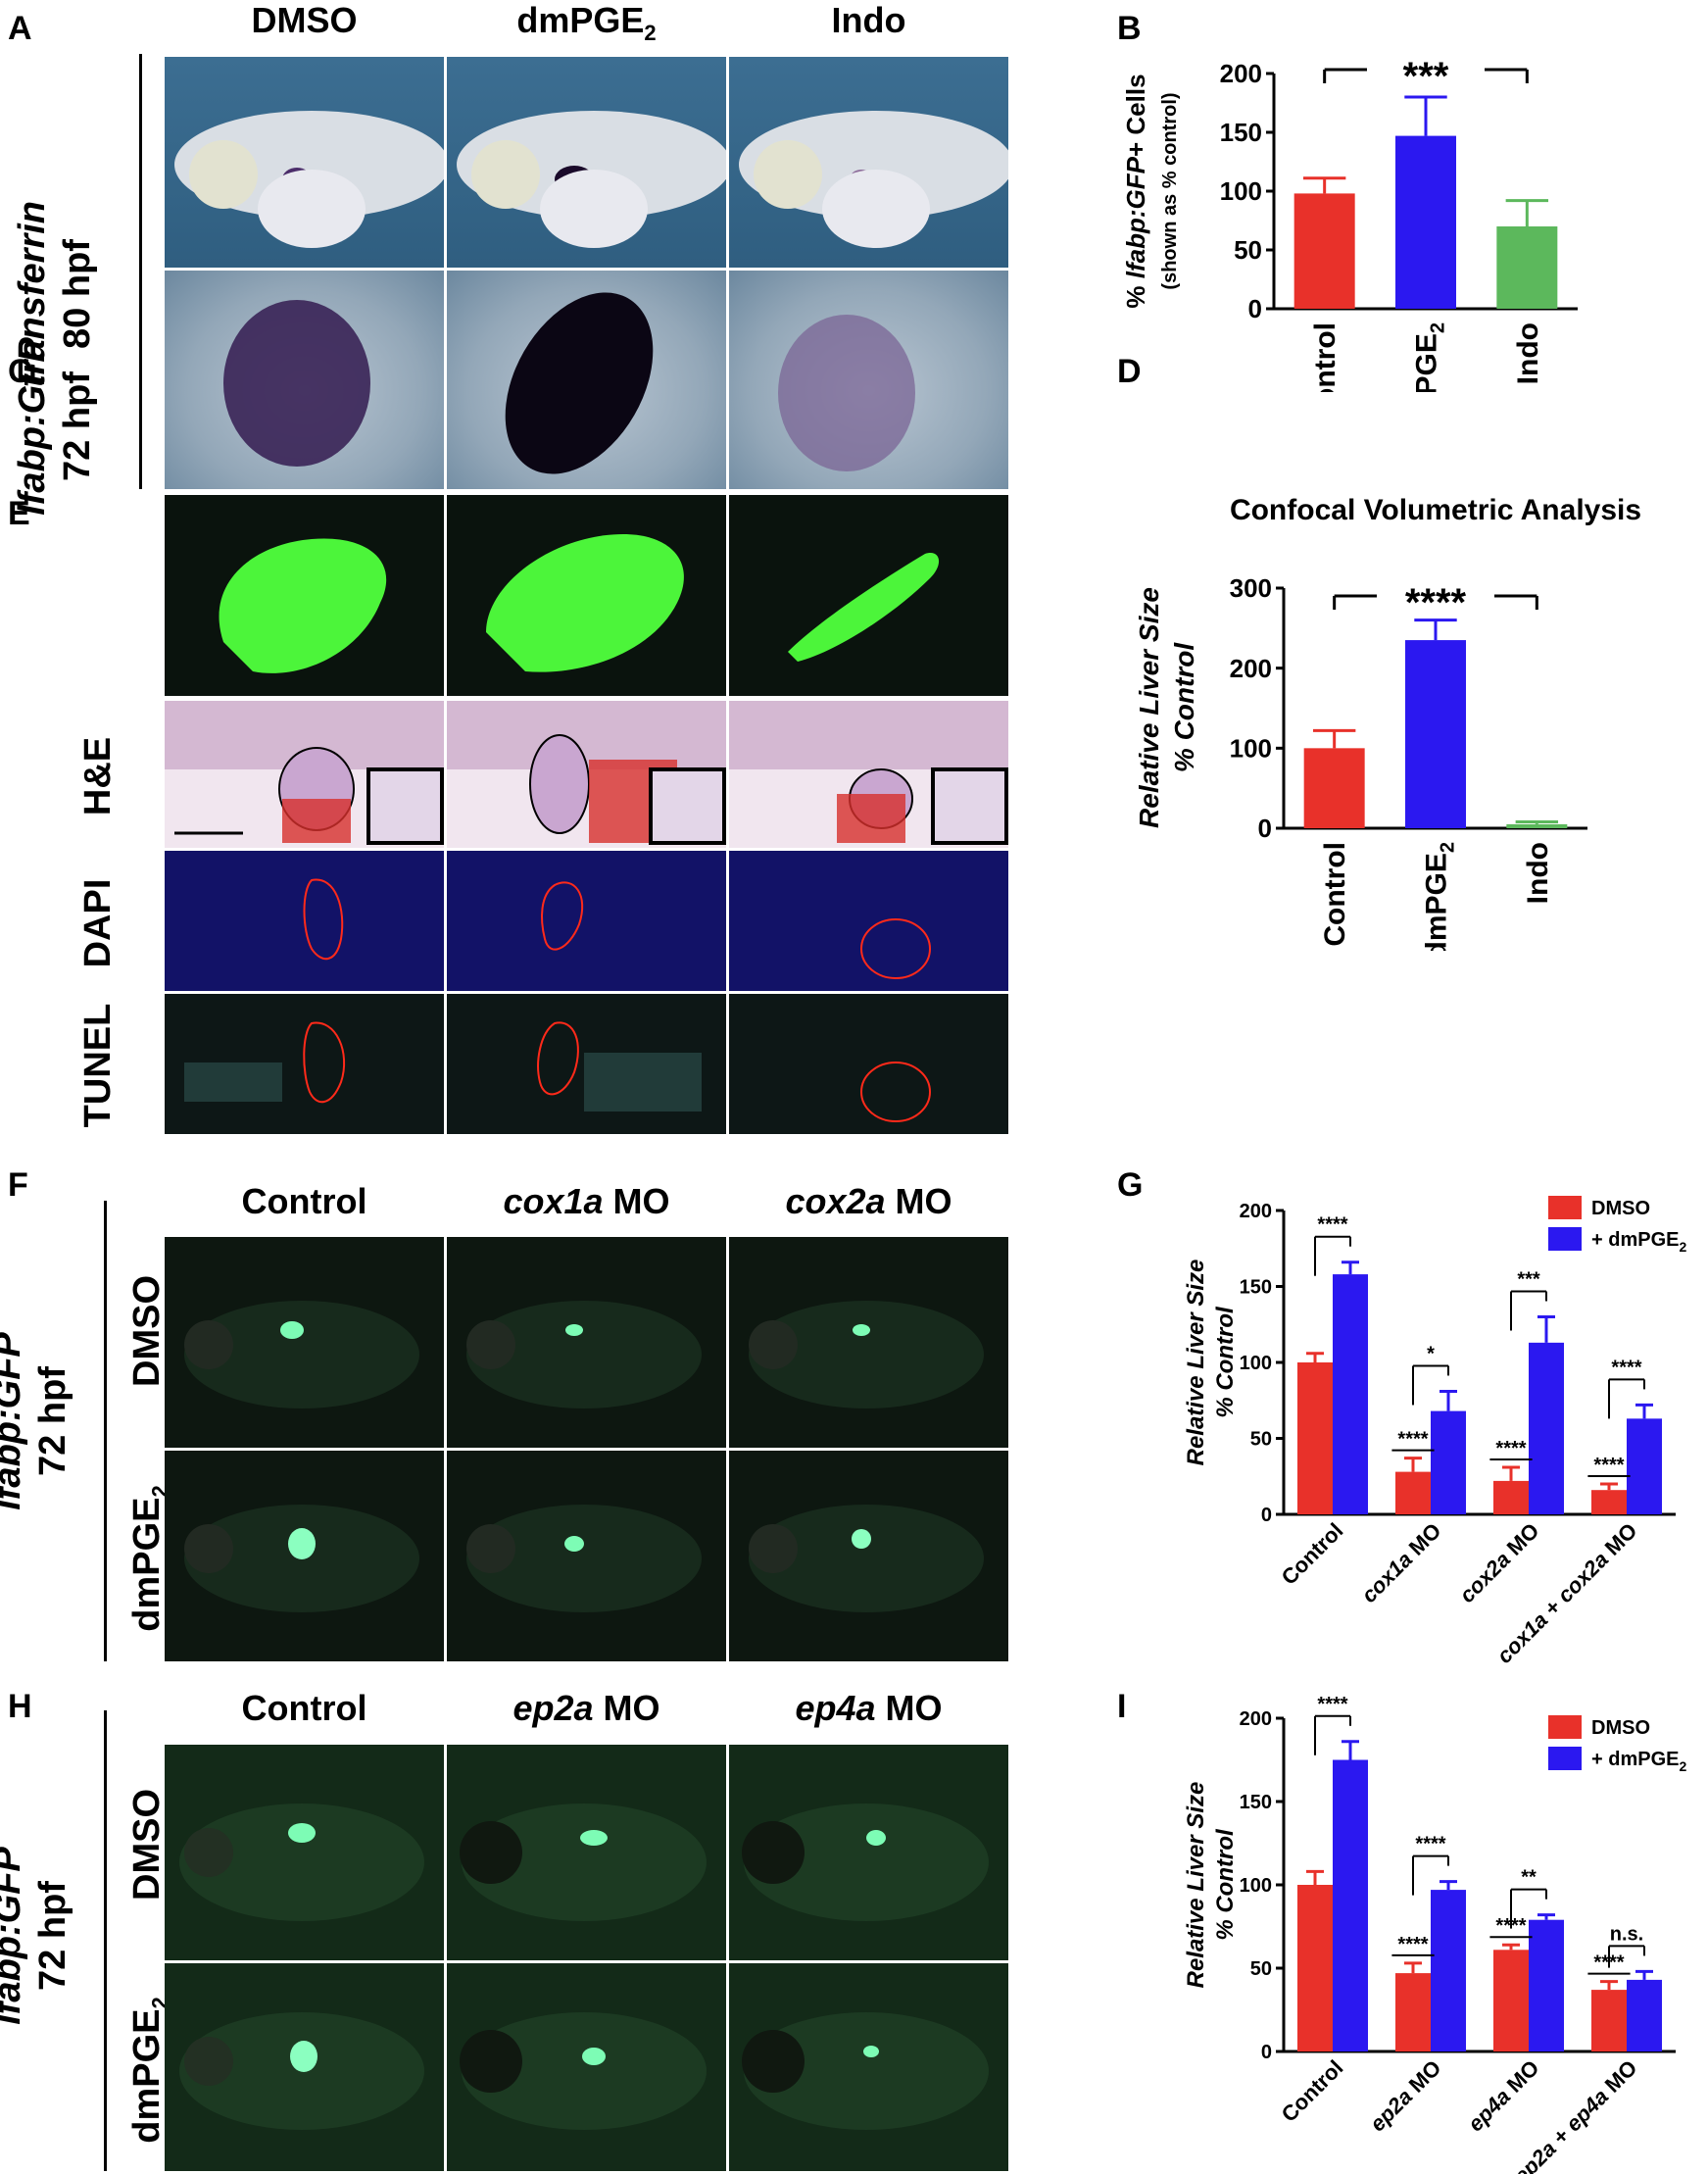 This screenshot has width=1708, height=2174. What do you see at coordinates (304, 1708) in the screenshot?
I see `panel-h-col-control: Control` at bounding box center [304, 1708].